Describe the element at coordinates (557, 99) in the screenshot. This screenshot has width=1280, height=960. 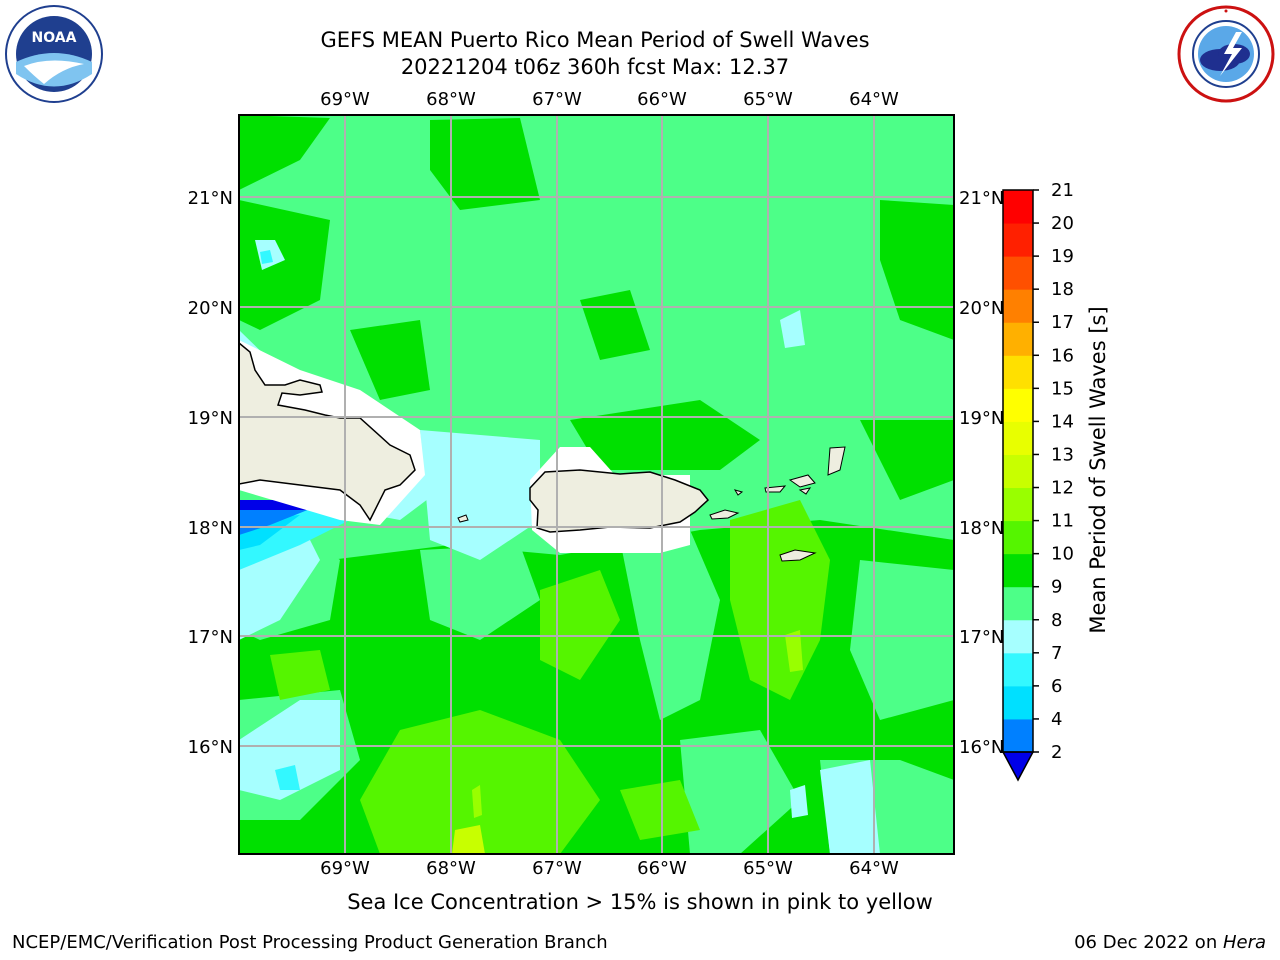
I see `lon-tick-top: 67°W` at that location.